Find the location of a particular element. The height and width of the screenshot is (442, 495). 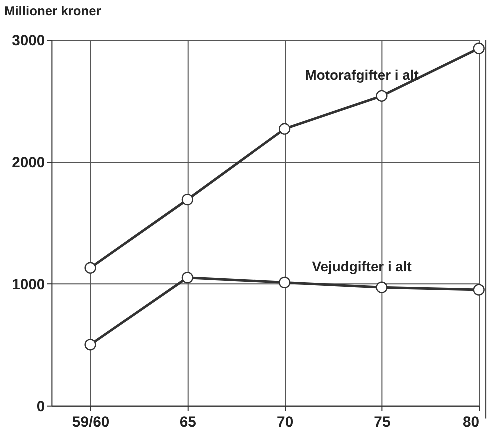

x-tick-label: 65 is located at coordinates (188, 423).